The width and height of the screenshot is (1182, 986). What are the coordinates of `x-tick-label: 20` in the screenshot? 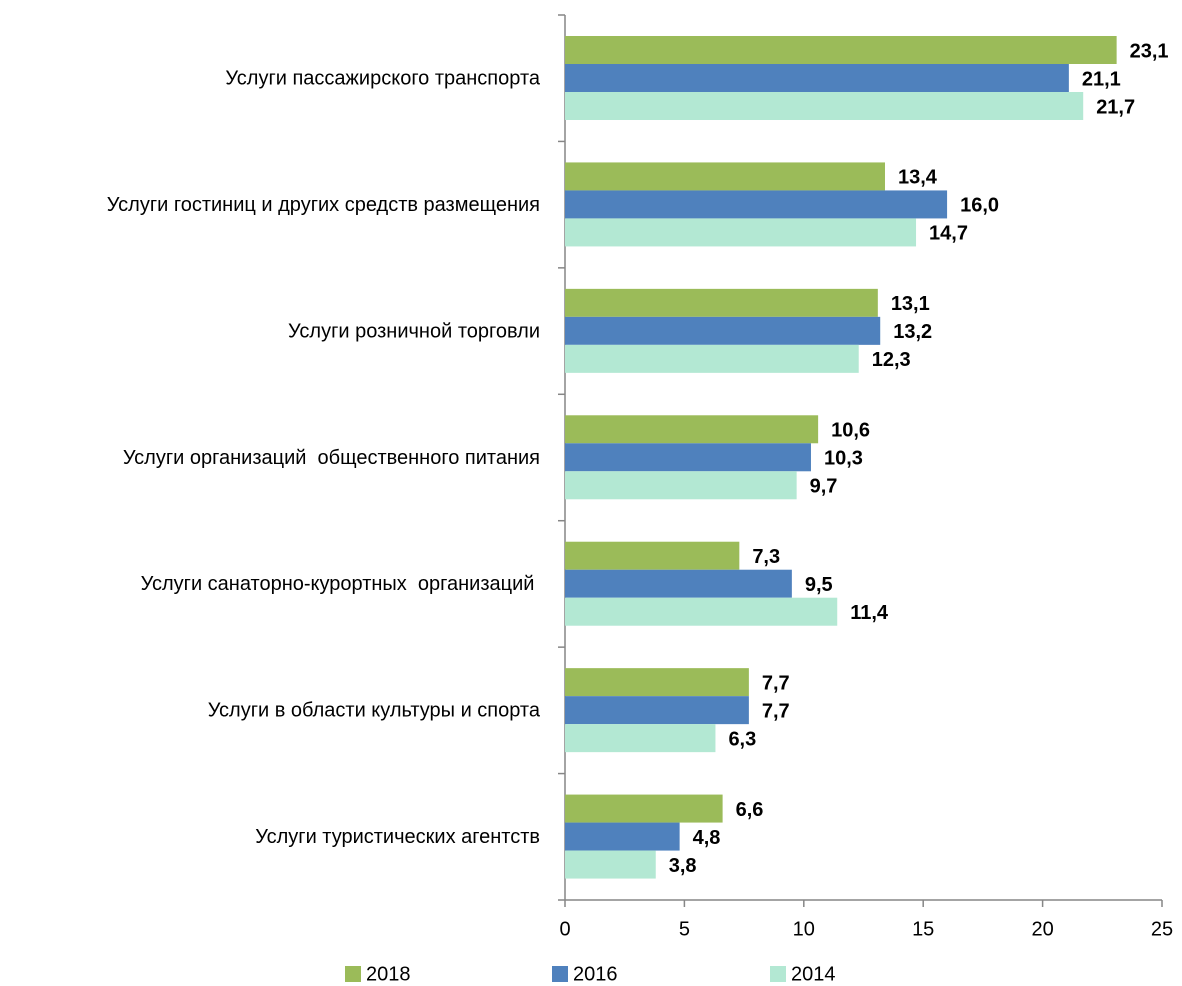 It's located at (1042, 929).